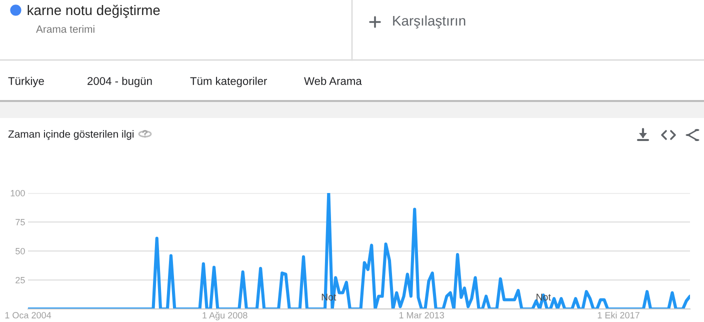  Describe the element at coordinates (17, 193) in the screenshot. I see `y-tick-label: 100` at that location.